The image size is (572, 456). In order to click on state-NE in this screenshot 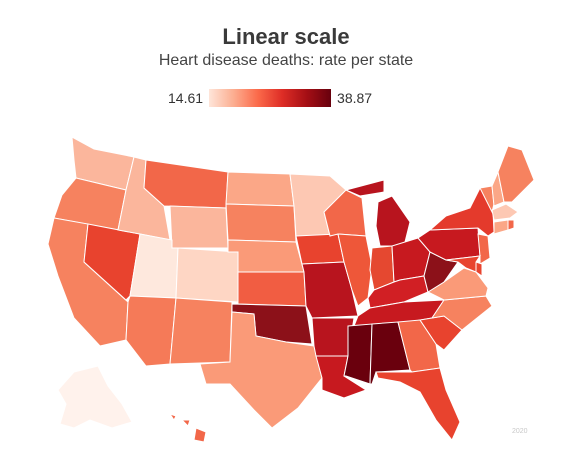, I will do `click(266, 256)`.